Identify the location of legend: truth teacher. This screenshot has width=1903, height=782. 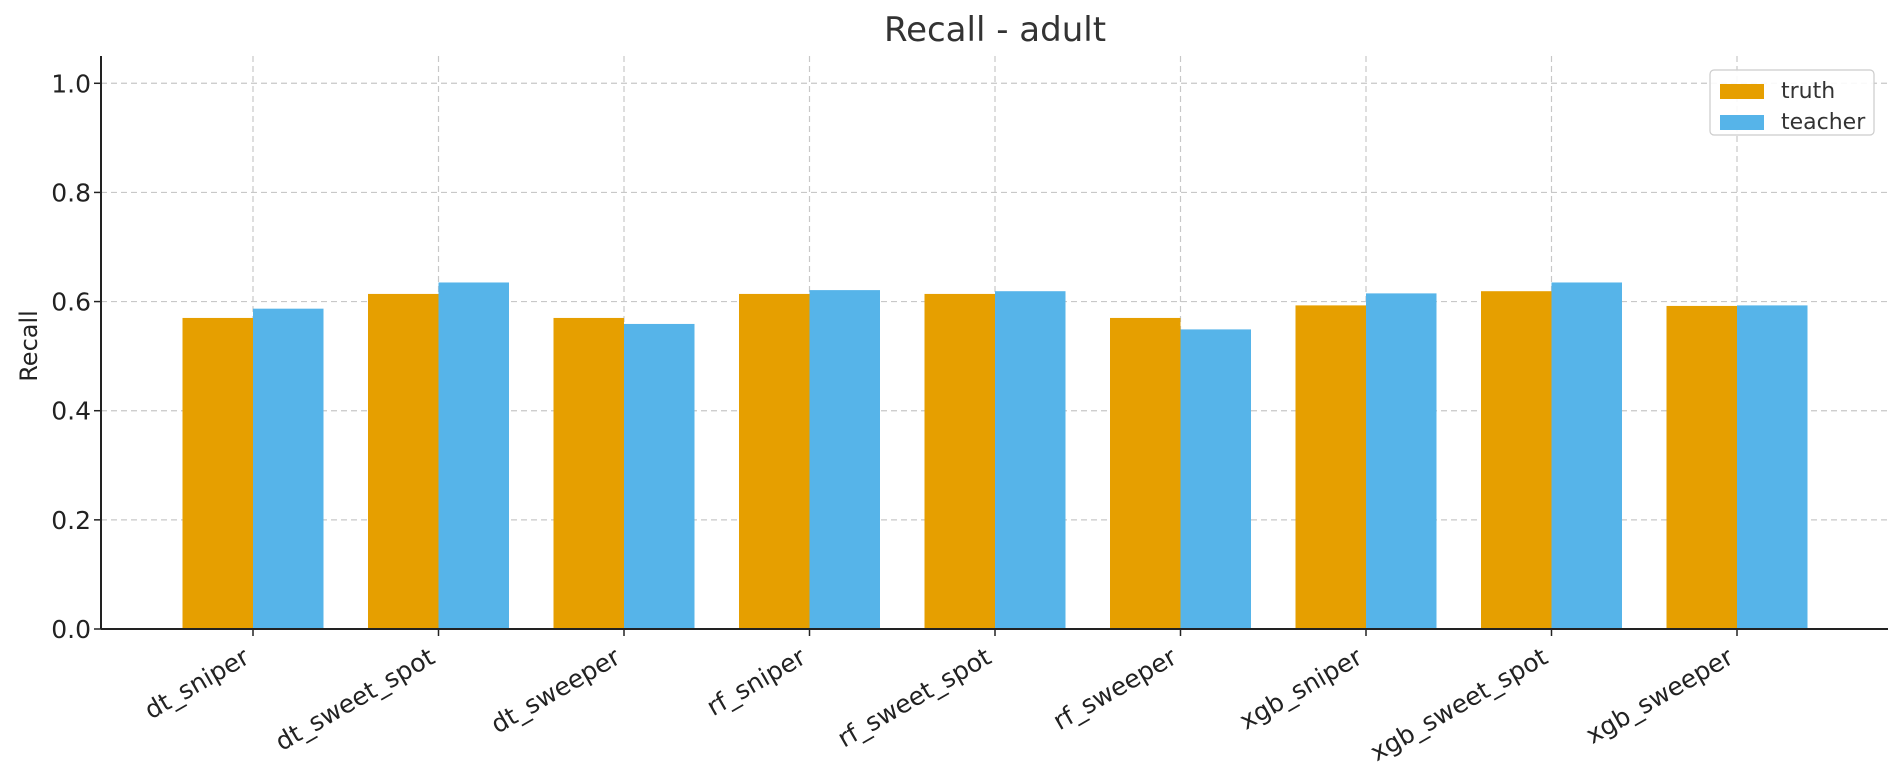
(1792, 102).